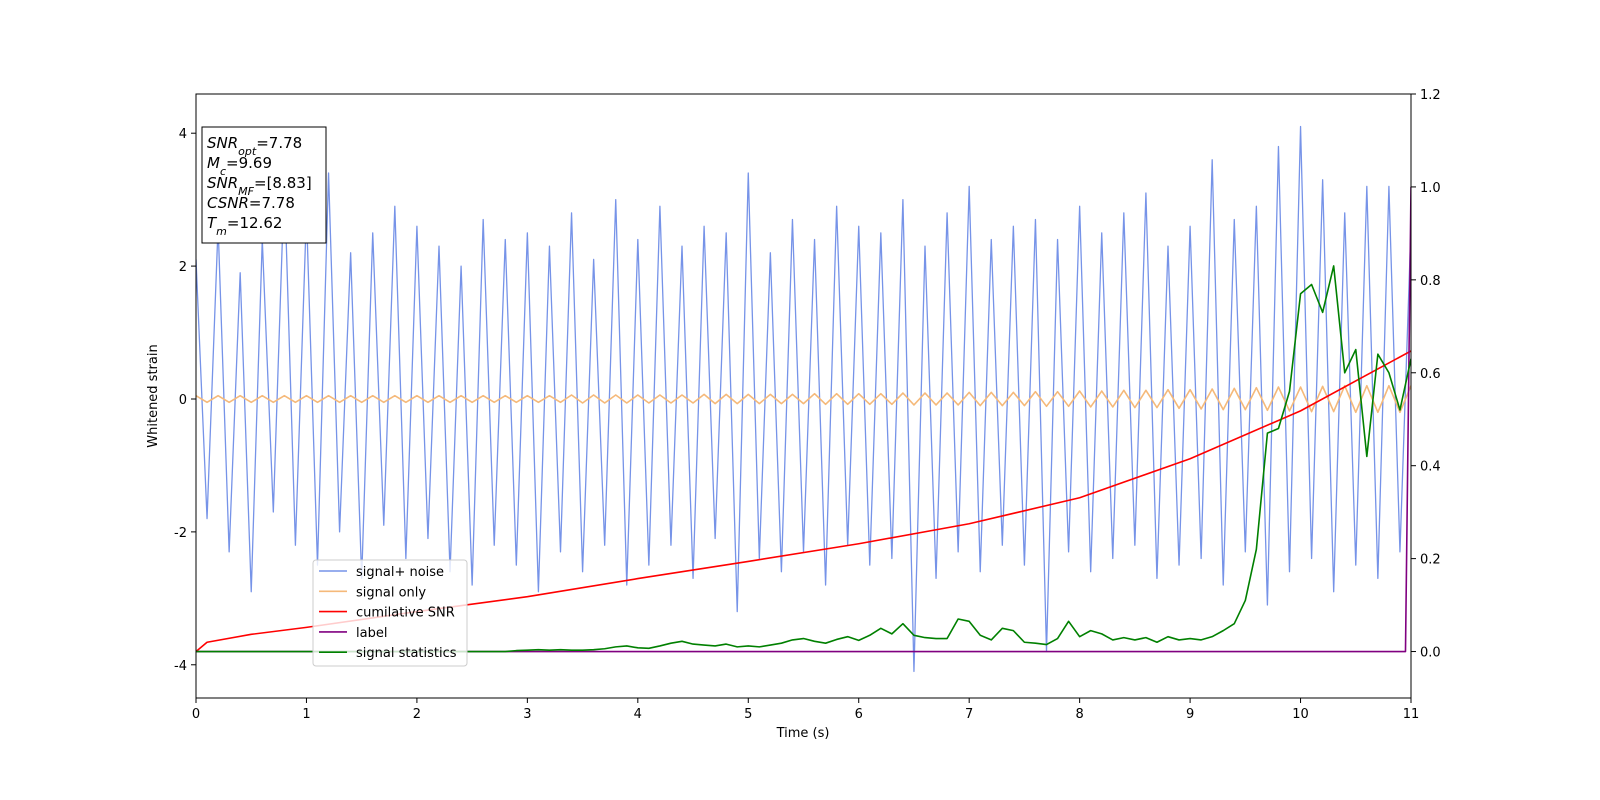 The image size is (1600, 800). I want to click on legend-label: signal statistics, so click(406, 653).